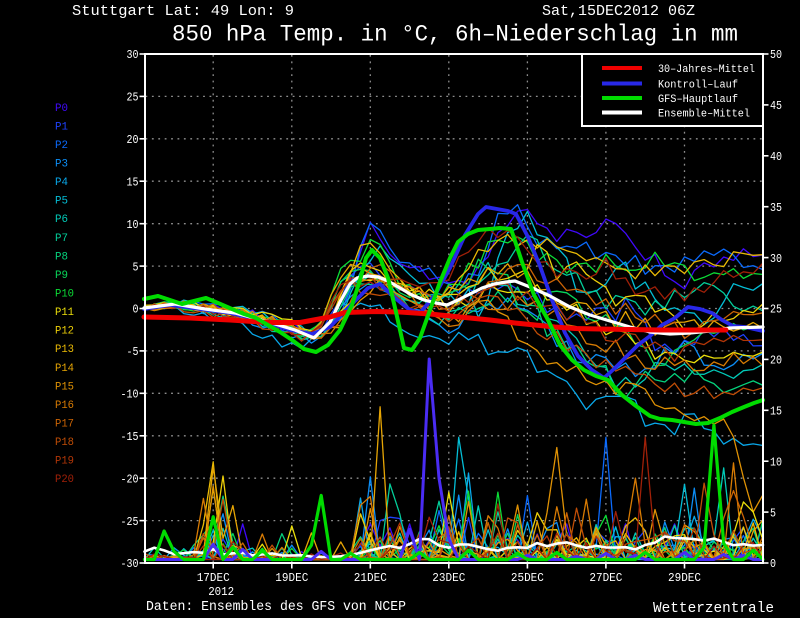 This screenshot has height=618, width=800. Describe the element at coordinates (64, 313) in the screenshot. I see `svg-text: P11` at that location.